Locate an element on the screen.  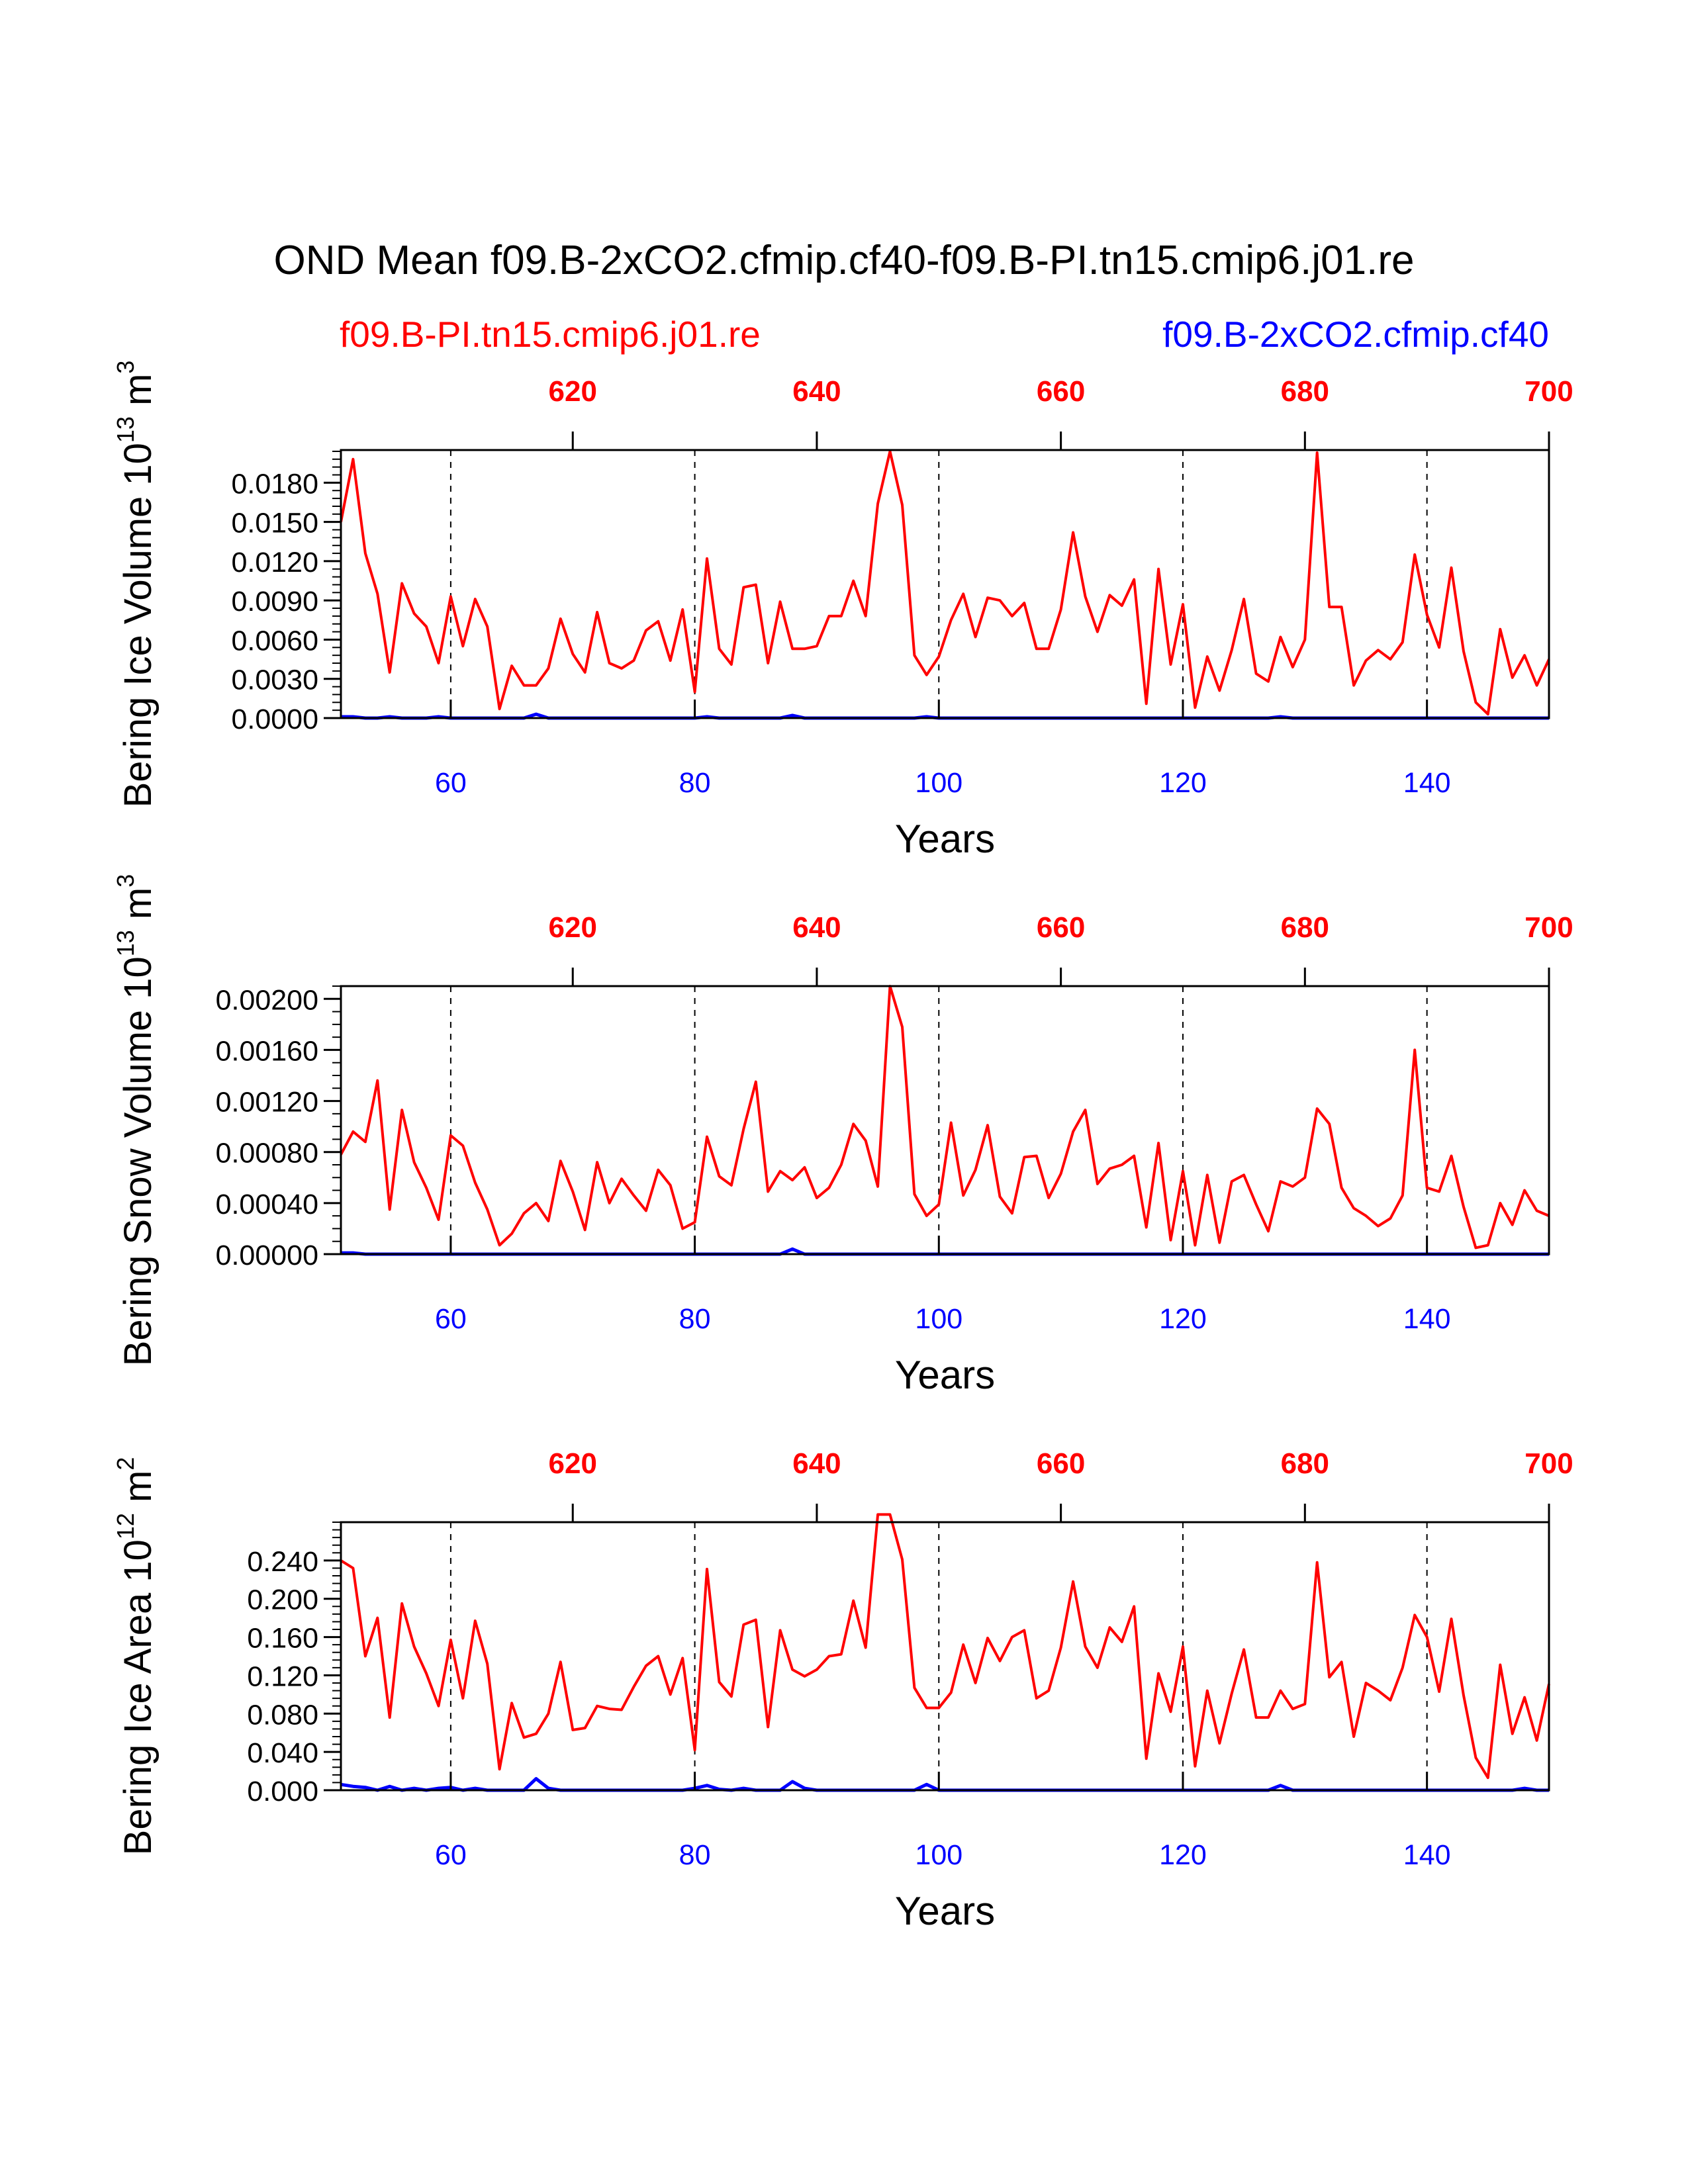
y-axis-title: Bering Snow Volume 1013 m3 is located at coordinates (136, 1120).